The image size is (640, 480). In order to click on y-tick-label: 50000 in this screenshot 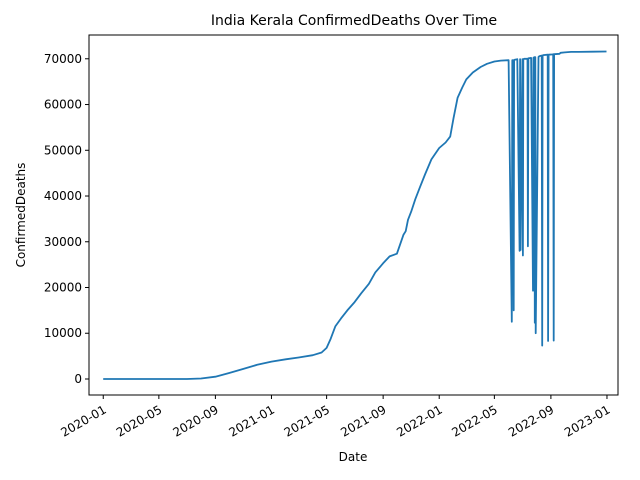, I will do `click(63, 150)`.